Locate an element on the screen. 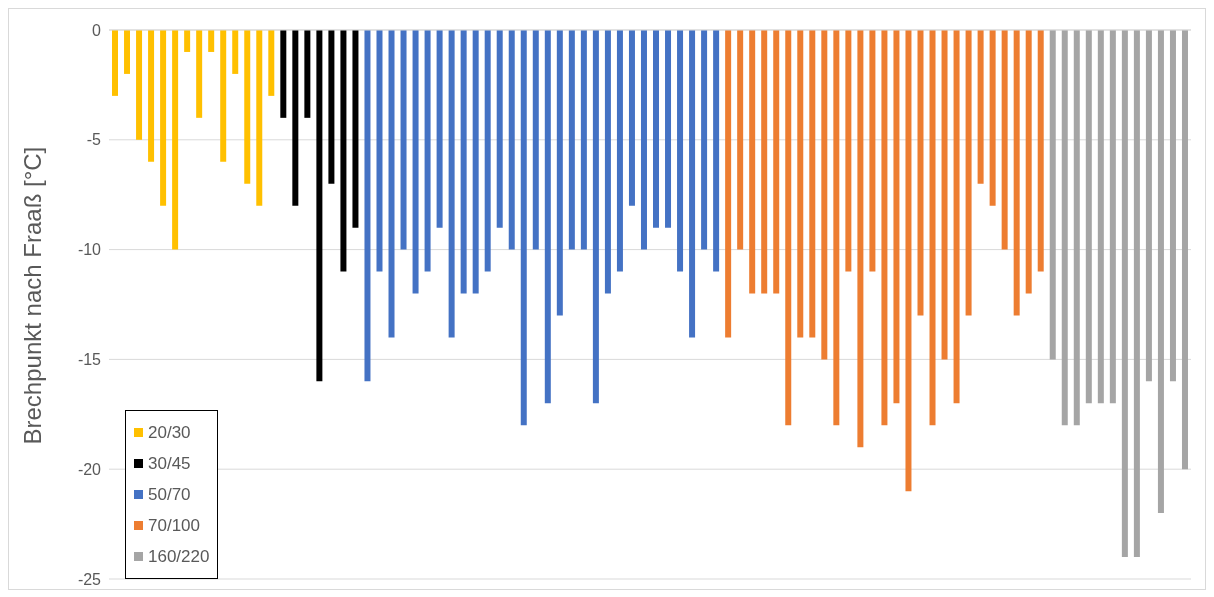  legend-label: 70/100 is located at coordinates (174, 526).